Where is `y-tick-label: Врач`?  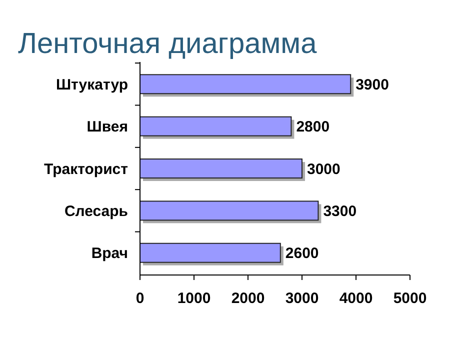
y-tick-label: Врач is located at coordinates (109, 253).